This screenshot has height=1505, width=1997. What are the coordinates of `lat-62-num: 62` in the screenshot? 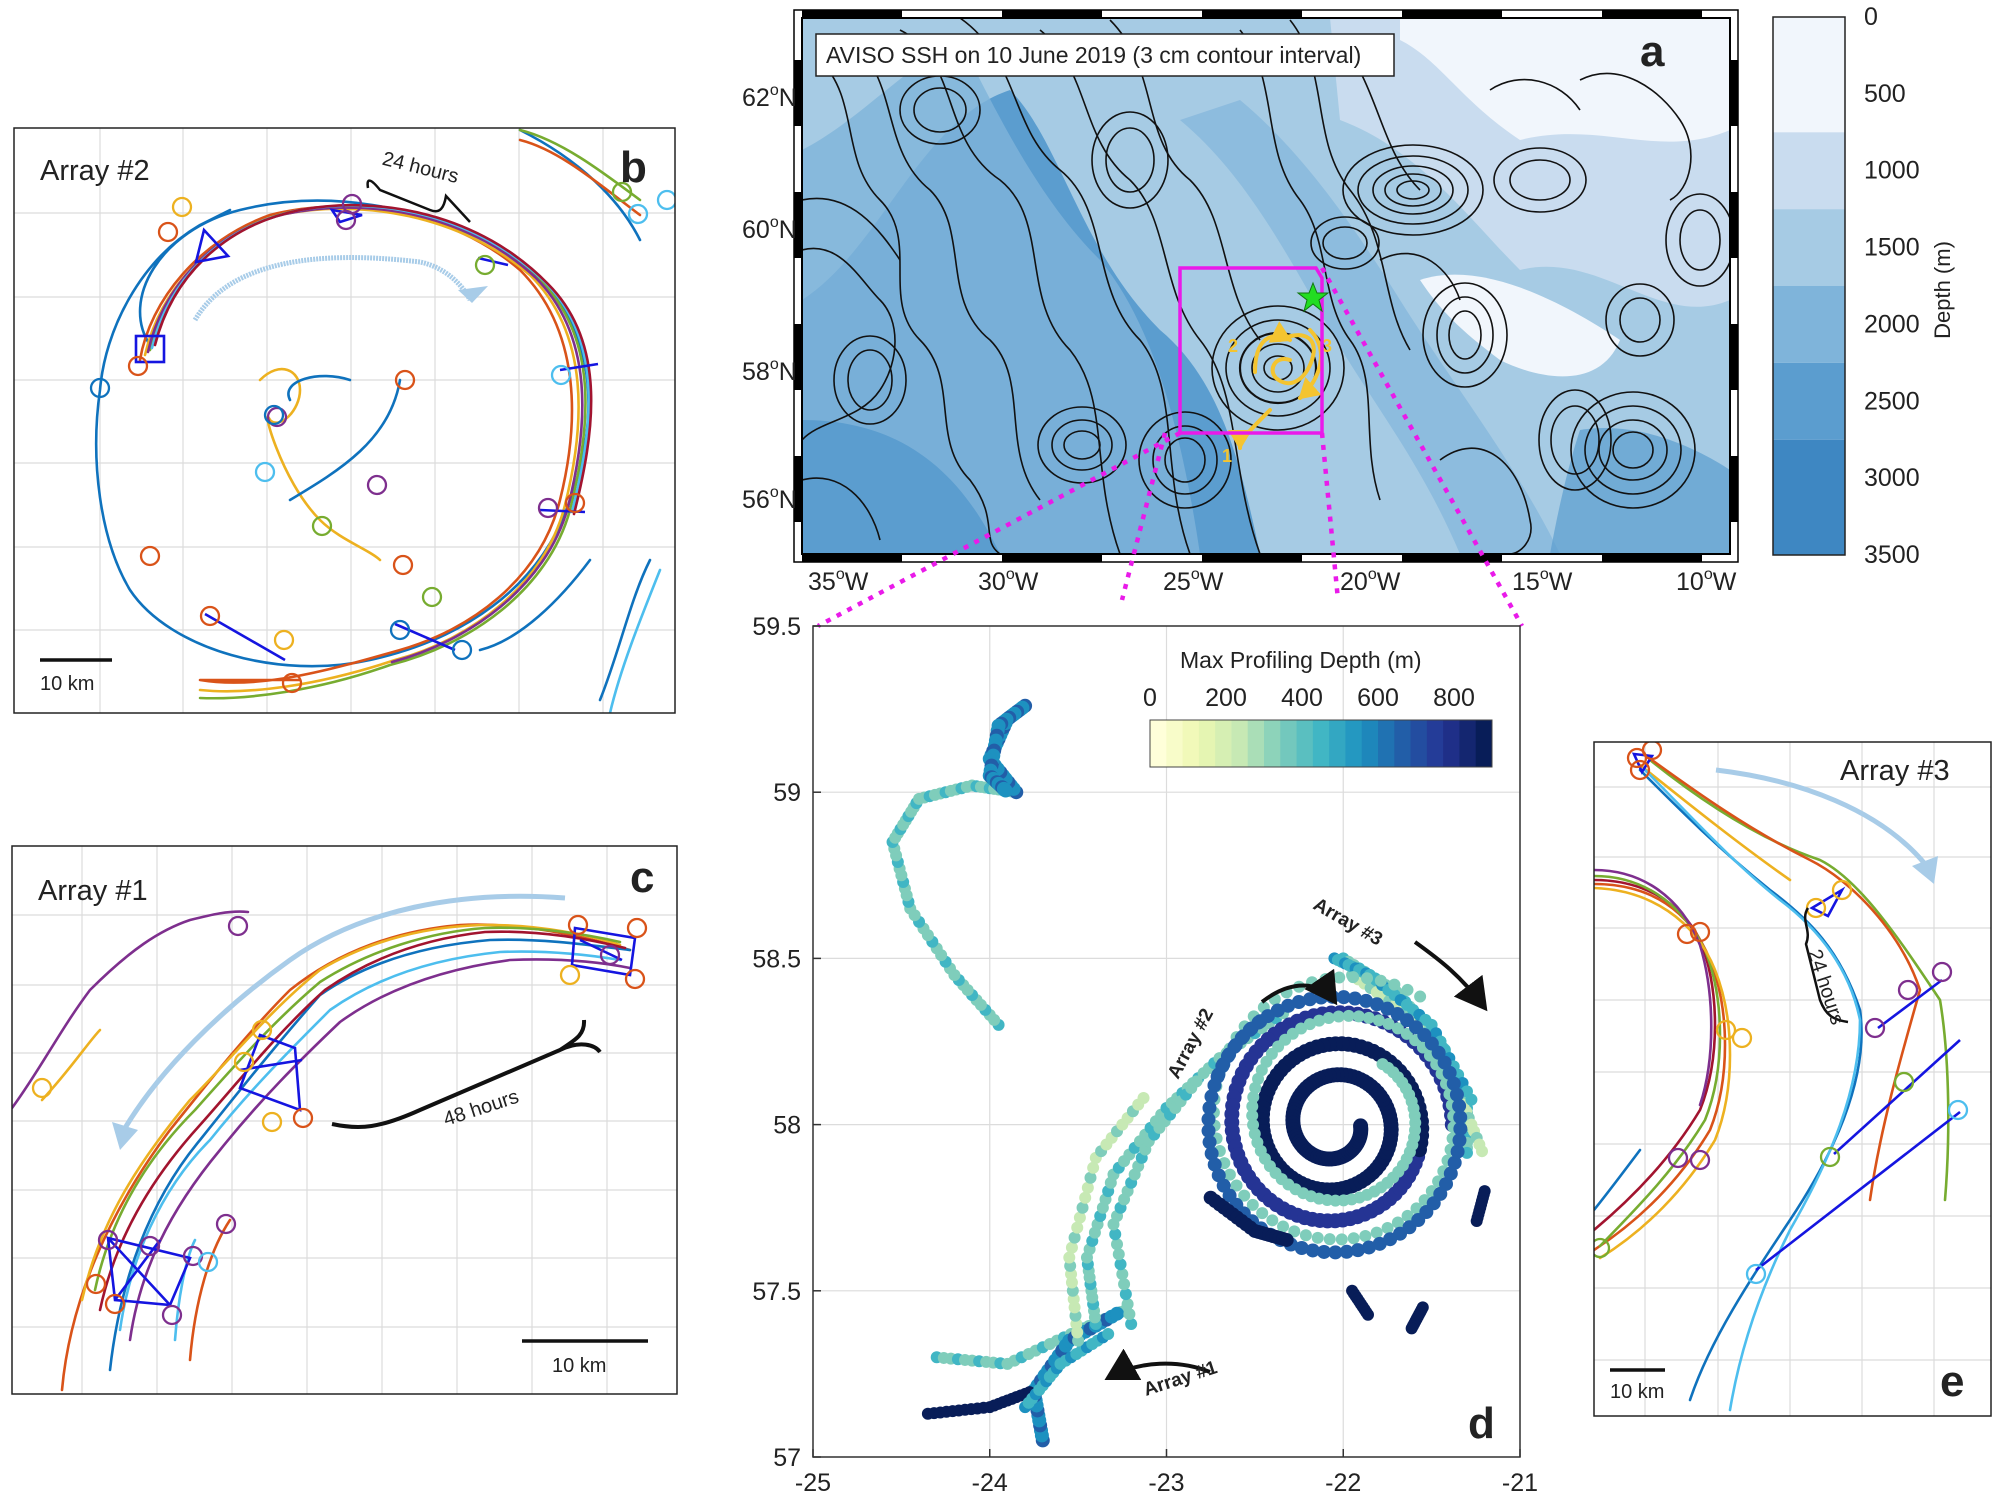 It's located at (756, 98).